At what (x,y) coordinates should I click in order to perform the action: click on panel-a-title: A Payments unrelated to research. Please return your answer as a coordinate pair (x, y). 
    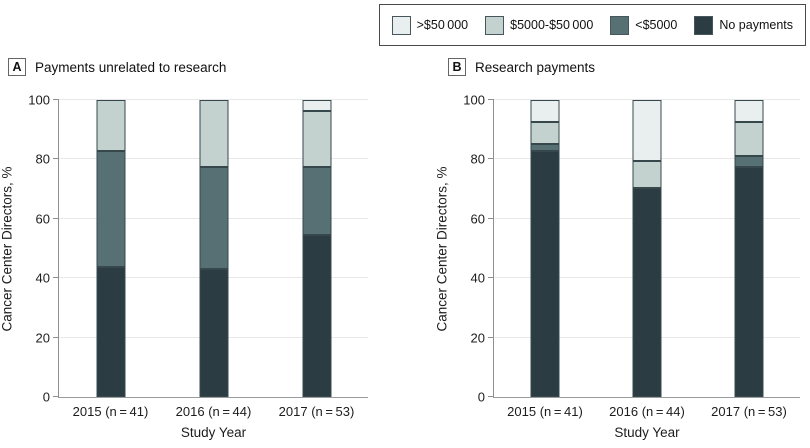
    Looking at the image, I should click on (117, 67).